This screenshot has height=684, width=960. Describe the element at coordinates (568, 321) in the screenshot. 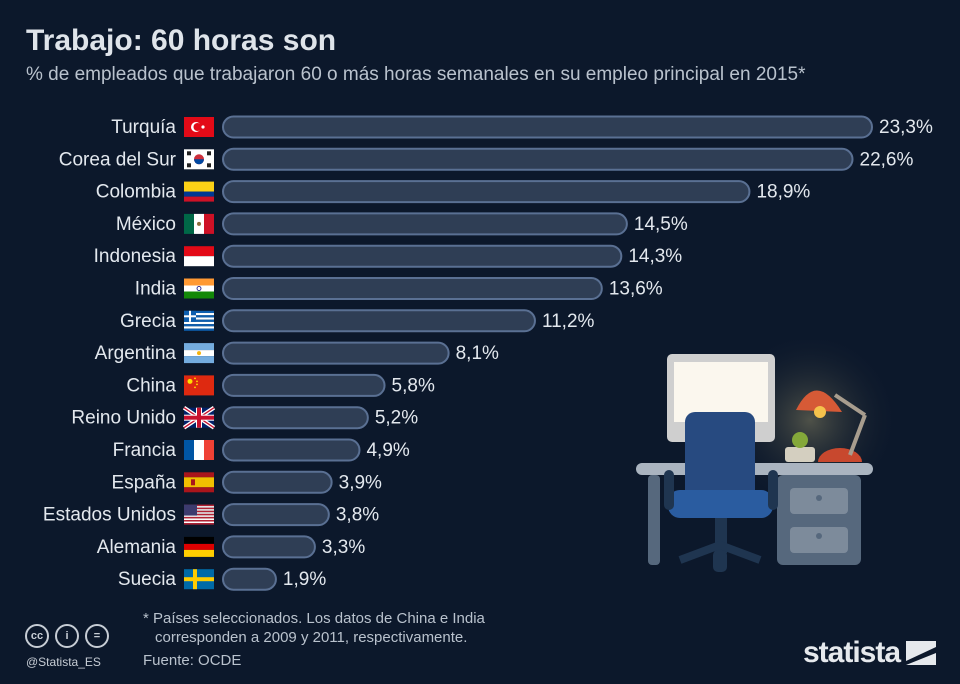

I see `data-label: 11,2%` at that location.